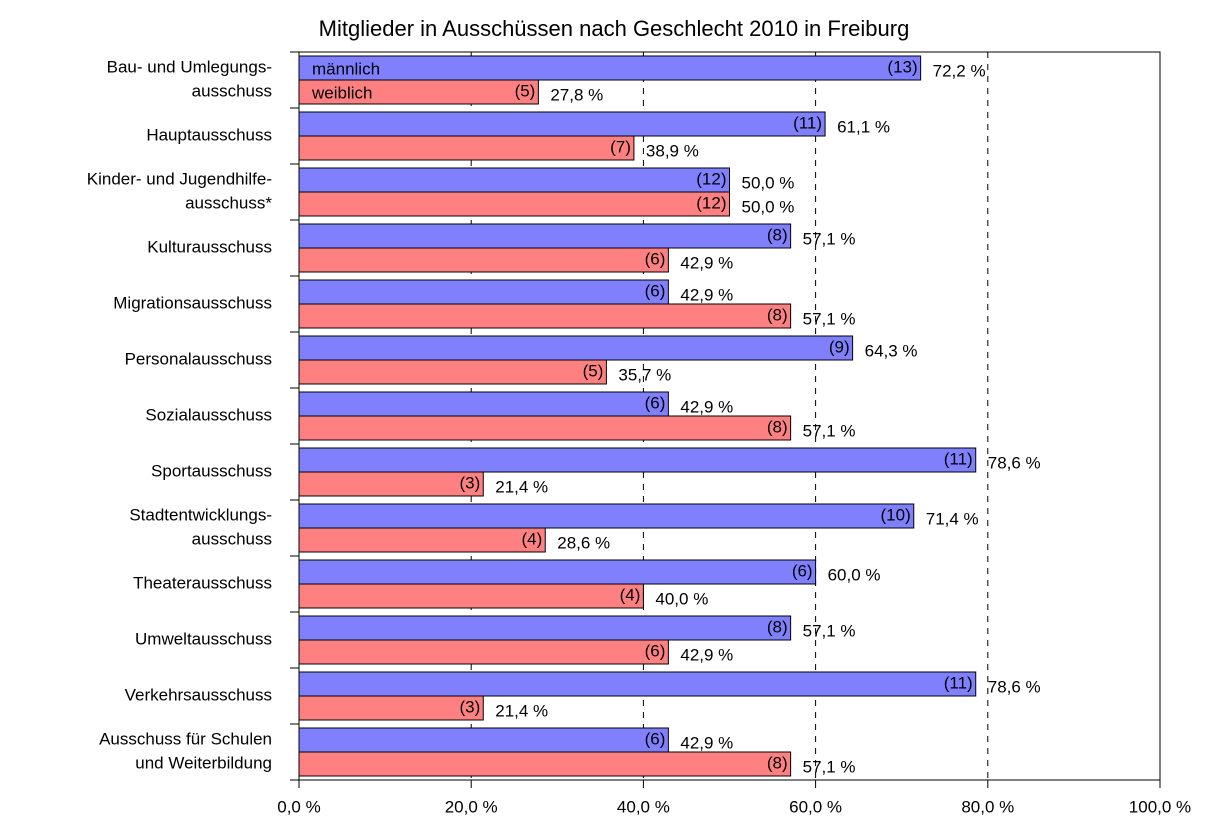 This screenshot has width=1205, height=825. I want to click on y-tick-label: Theaterausschuss, so click(202, 582).